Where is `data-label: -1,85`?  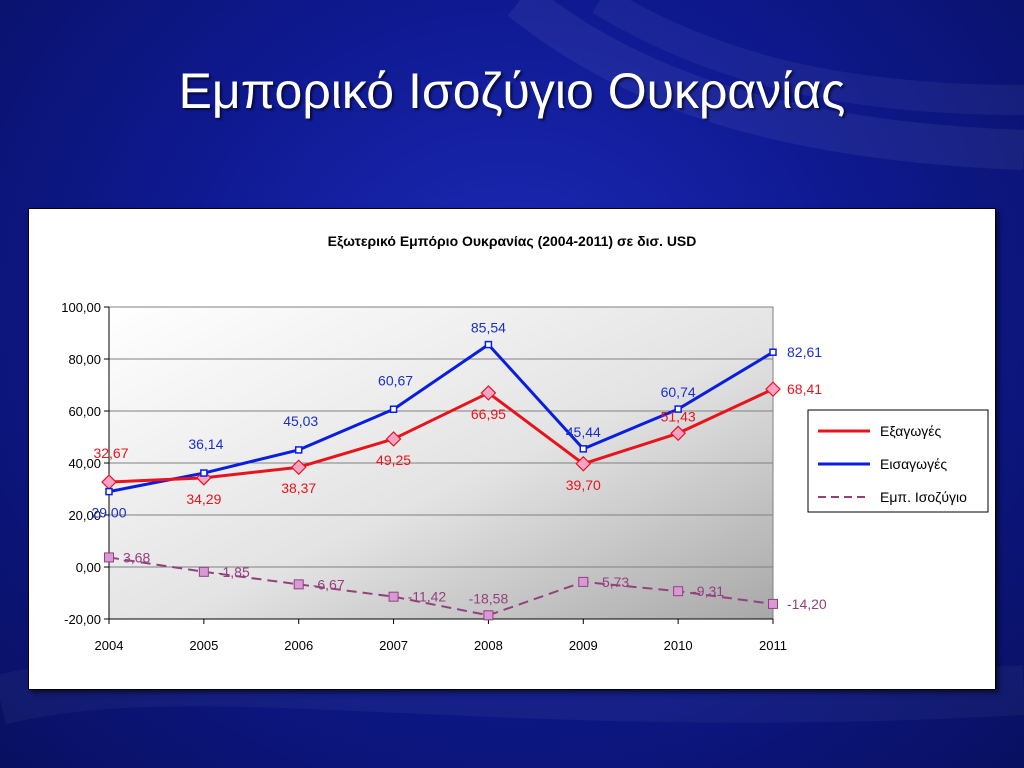 data-label: -1,85 is located at coordinates (234, 572).